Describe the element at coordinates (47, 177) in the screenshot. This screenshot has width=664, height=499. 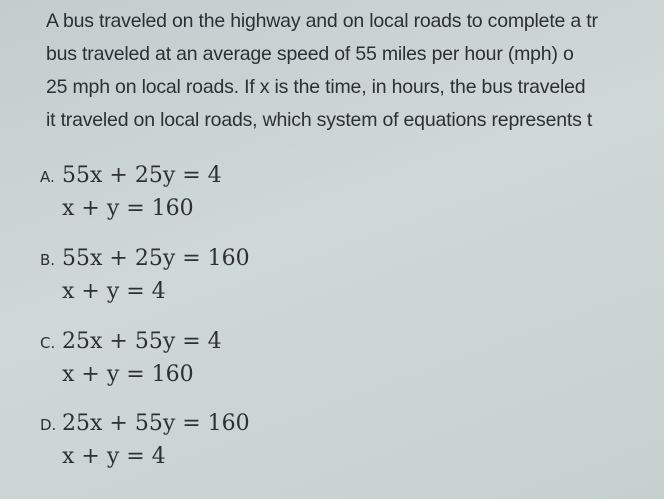
I see `option-label: A.` at that location.